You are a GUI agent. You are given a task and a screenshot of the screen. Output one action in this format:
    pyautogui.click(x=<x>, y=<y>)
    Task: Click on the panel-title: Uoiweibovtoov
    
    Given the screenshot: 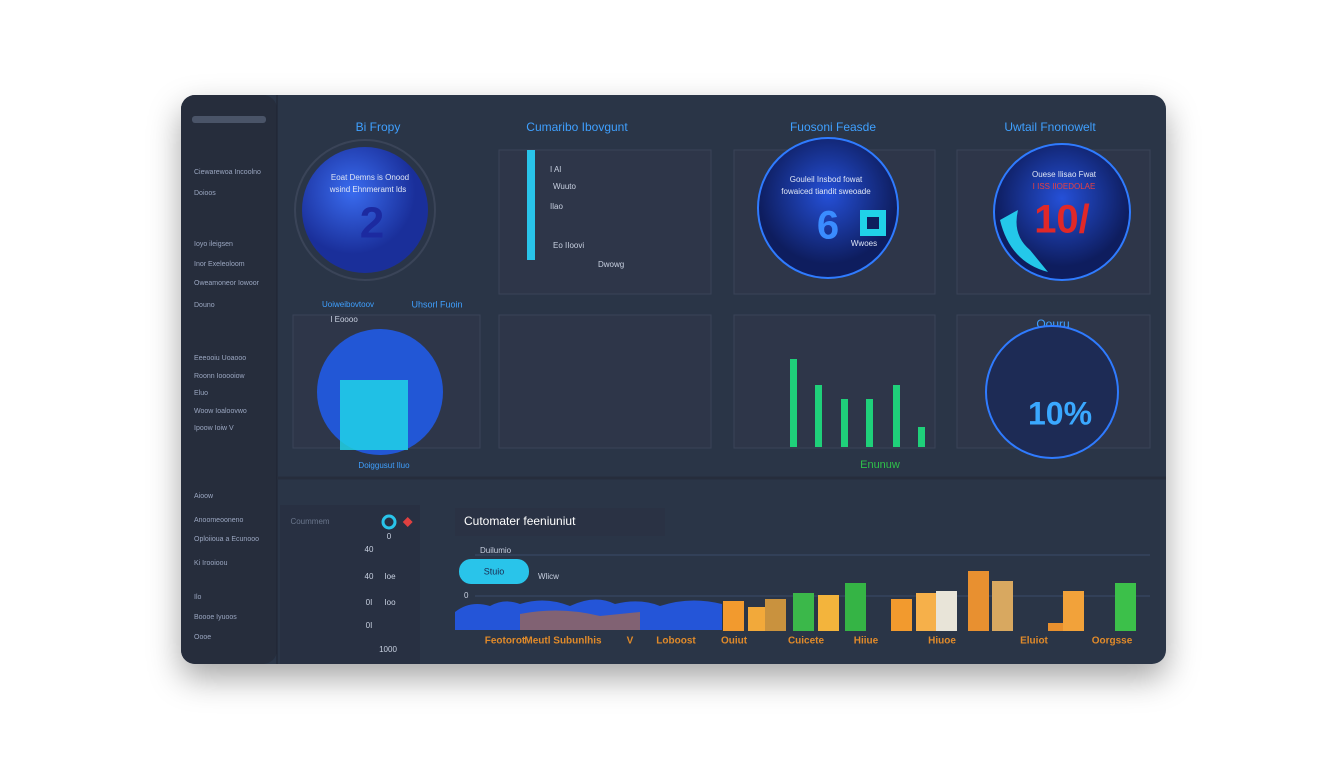 What is the action you would take?
    pyautogui.click(x=348, y=304)
    